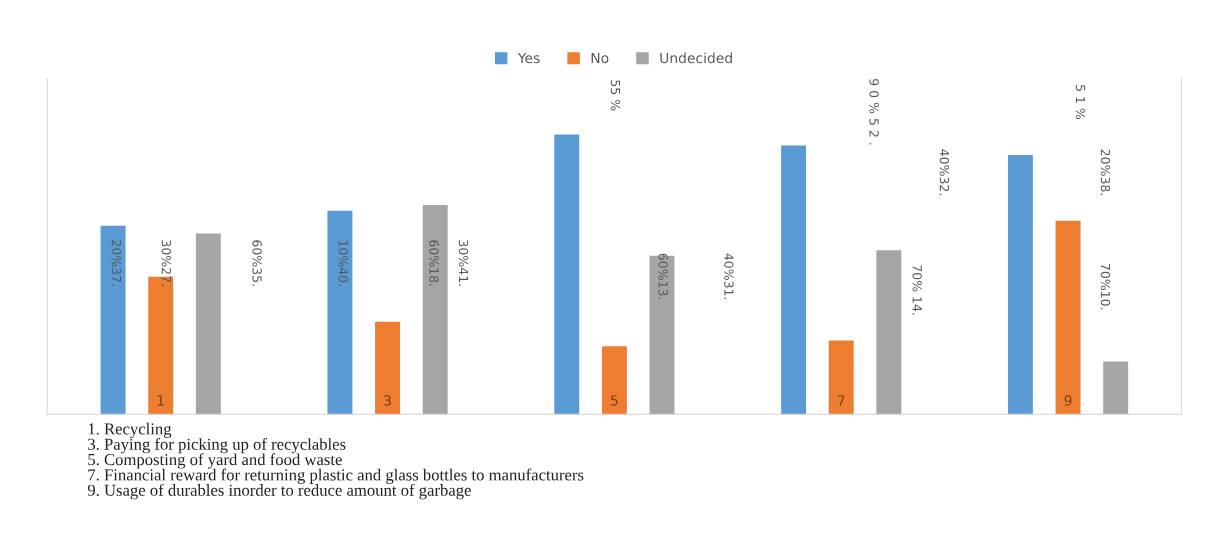  I want to click on annotation: 60%18., so click(434, 263).